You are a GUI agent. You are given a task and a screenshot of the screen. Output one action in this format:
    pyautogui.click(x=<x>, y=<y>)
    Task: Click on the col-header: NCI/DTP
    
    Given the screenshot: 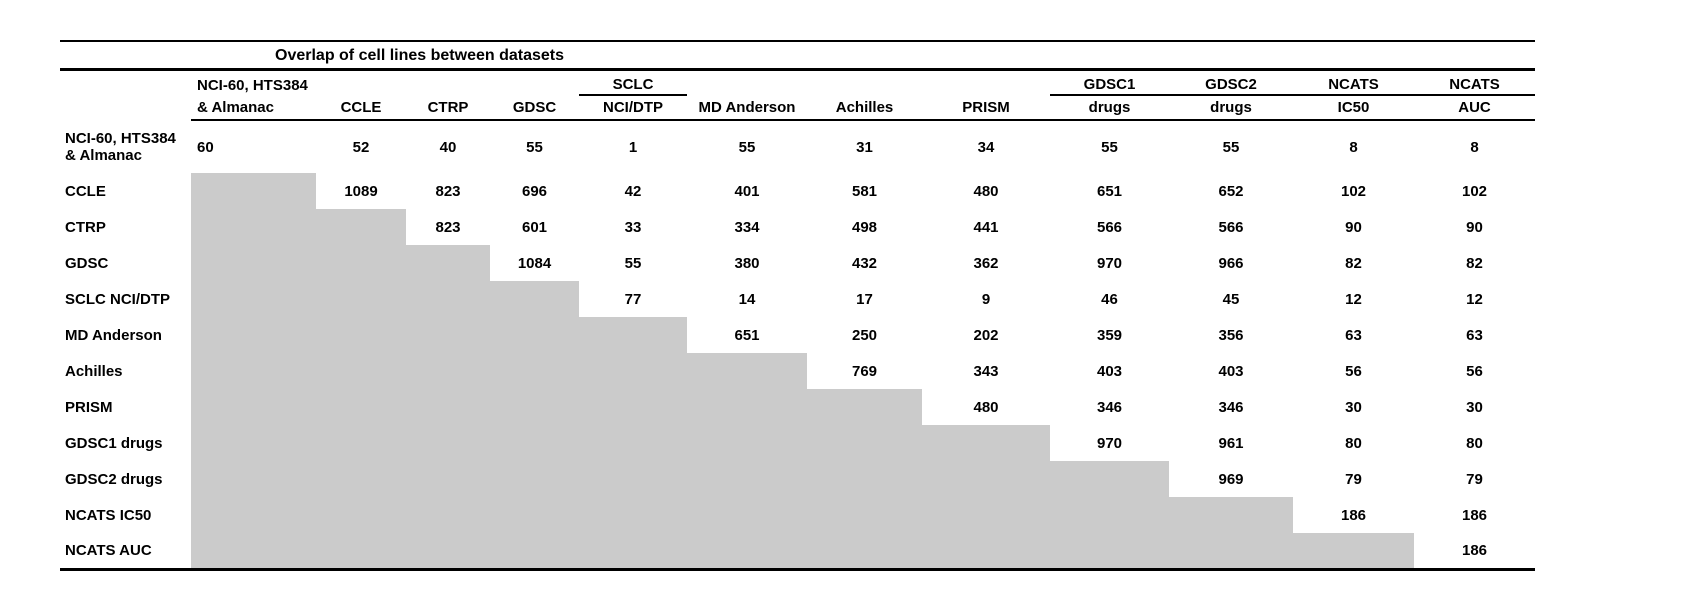 What is the action you would take?
    pyautogui.click(x=633, y=108)
    